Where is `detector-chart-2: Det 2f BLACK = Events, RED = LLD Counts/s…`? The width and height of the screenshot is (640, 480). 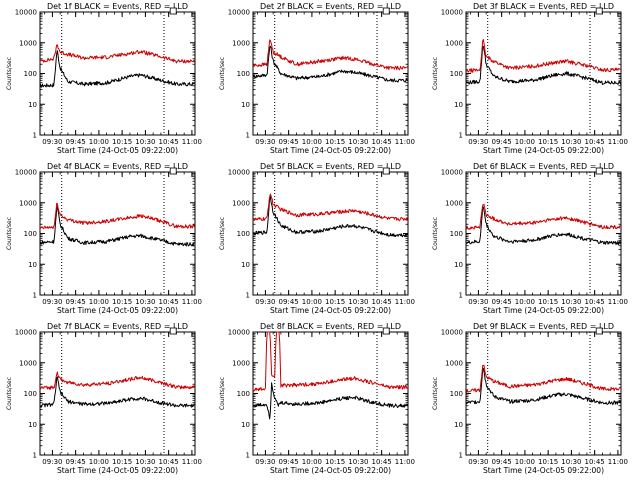 detector-chart-2: Det 2f BLACK = Events, RED = LLD Counts/s… is located at coordinates (317, 78).